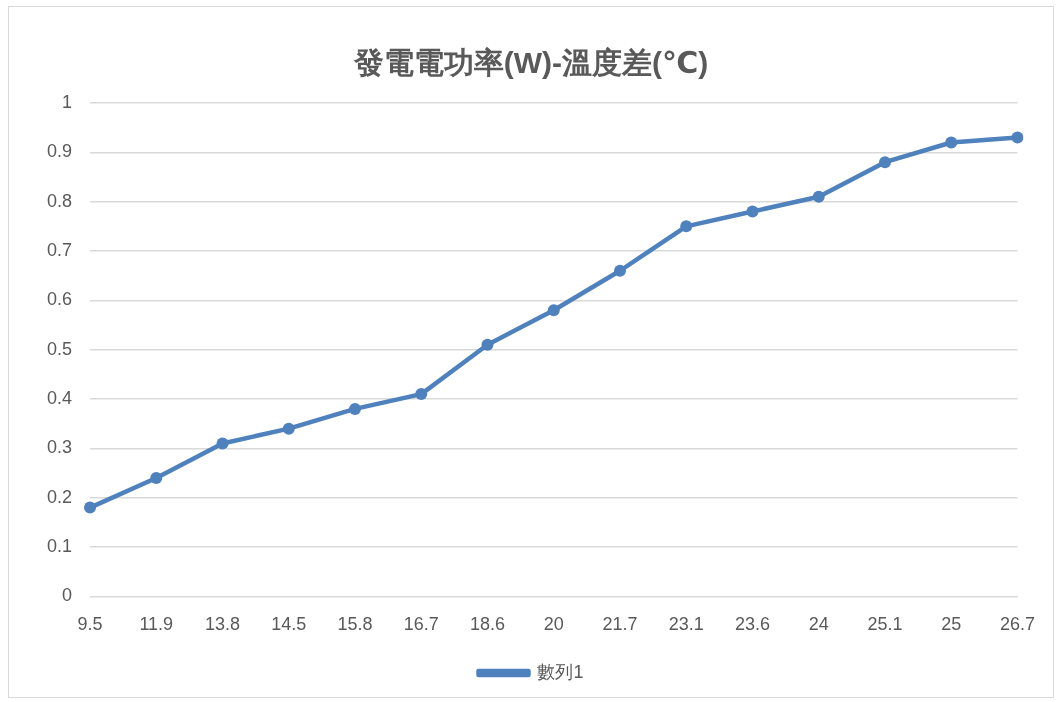  Describe the element at coordinates (752, 624) in the screenshot. I see `x-tick-label: 23.6` at that location.